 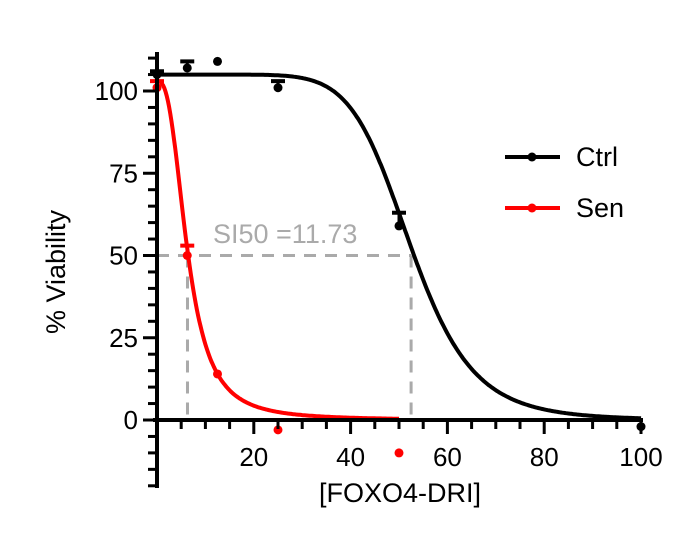 I want to click on legend-label-sen: Sen, so click(x=600, y=208).